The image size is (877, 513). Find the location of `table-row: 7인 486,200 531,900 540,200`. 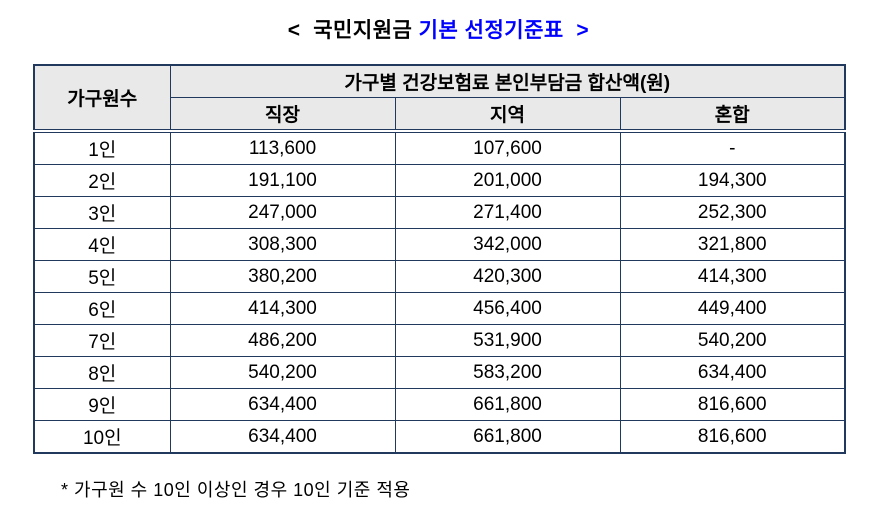

table-row: 7인 486,200 531,900 540,200 is located at coordinates (439, 340).